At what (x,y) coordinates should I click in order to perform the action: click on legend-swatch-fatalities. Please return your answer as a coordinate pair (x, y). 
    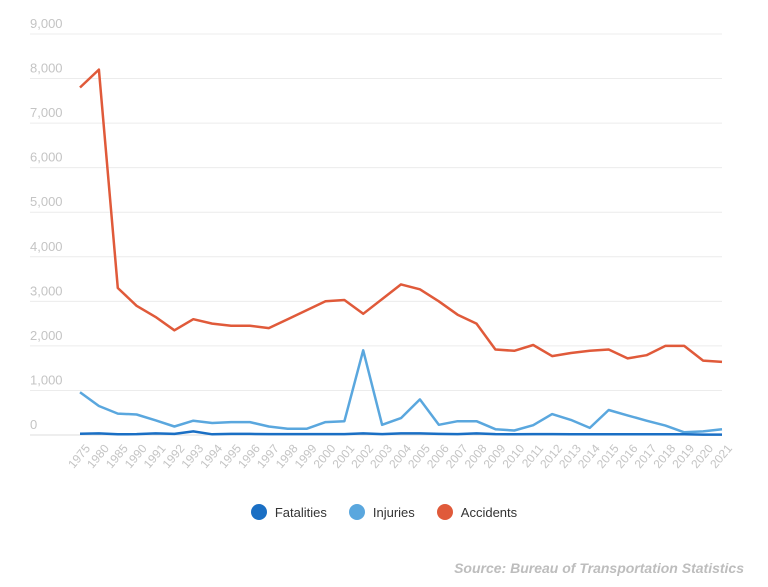
    Looking at the image, I should click on (258, 512).